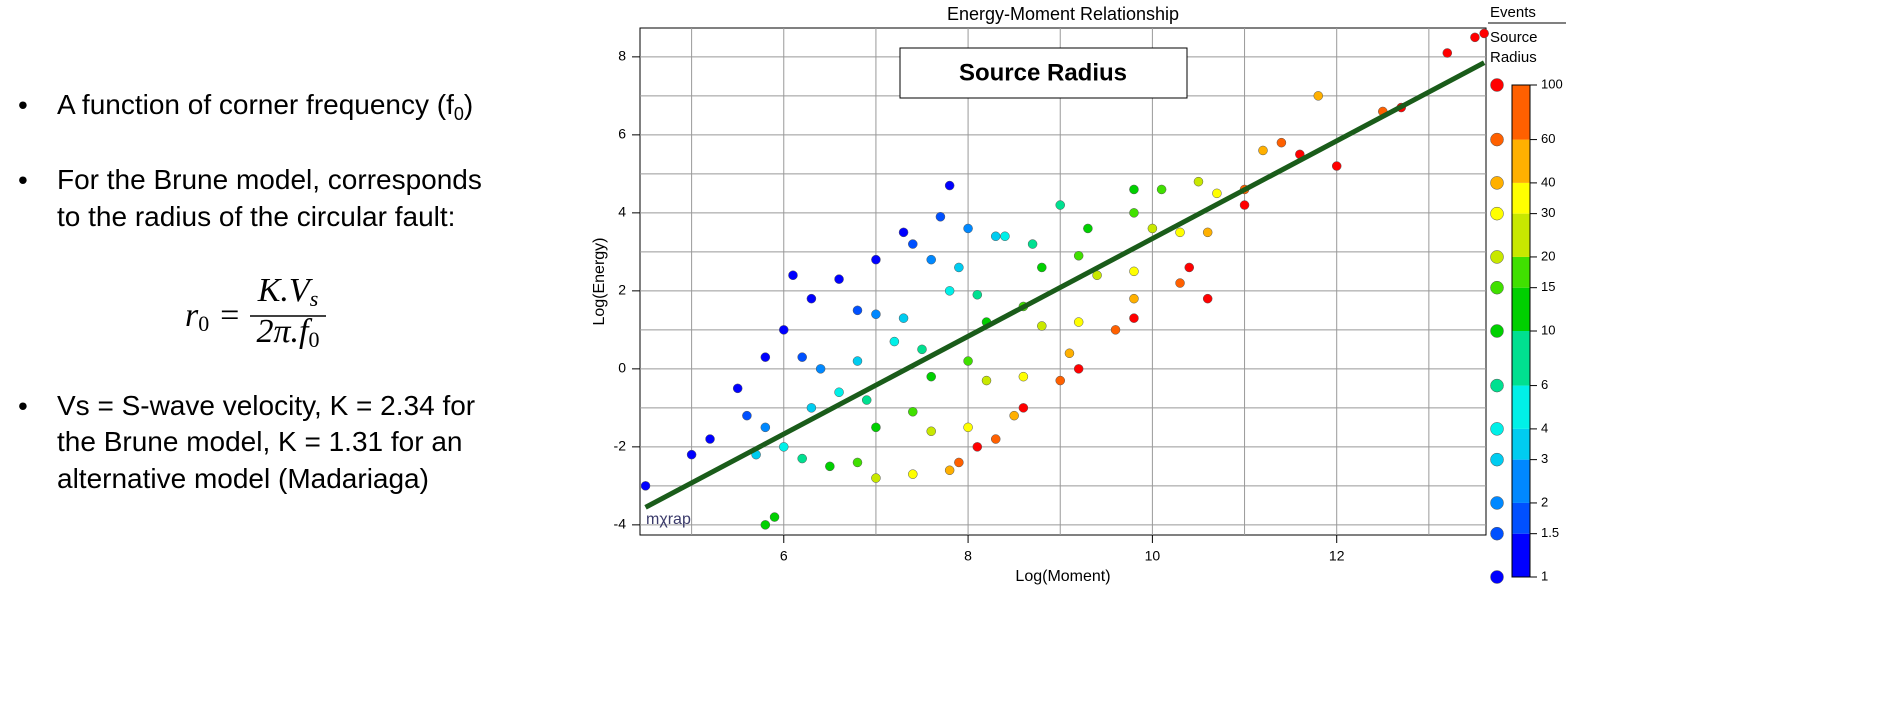 The height and width of the screenshot is (709, 1886). What do you see at coordinates (1043, 72) in the screenshot?
I see `annotation: Source Radius` at bounding box center [1043, 72].